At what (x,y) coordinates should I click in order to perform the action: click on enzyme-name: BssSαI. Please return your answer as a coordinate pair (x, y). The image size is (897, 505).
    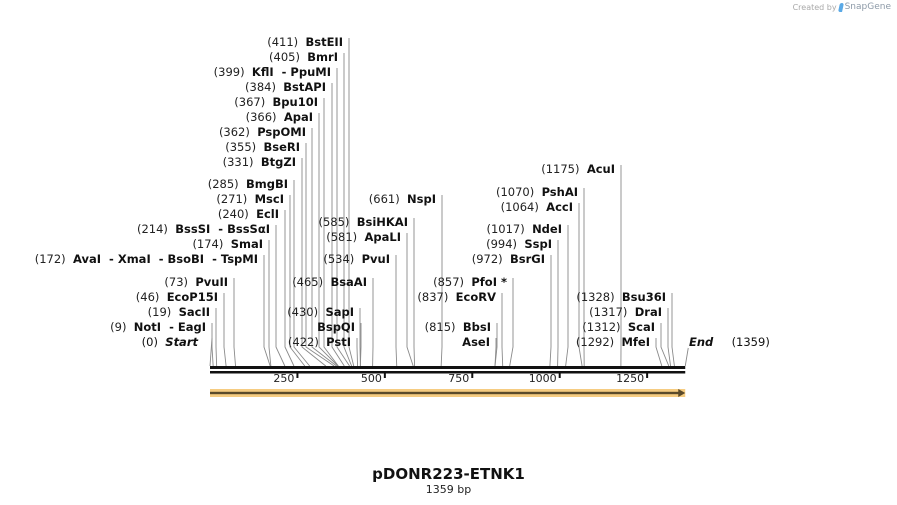
    Looking at the image, I should click on (248, 229).